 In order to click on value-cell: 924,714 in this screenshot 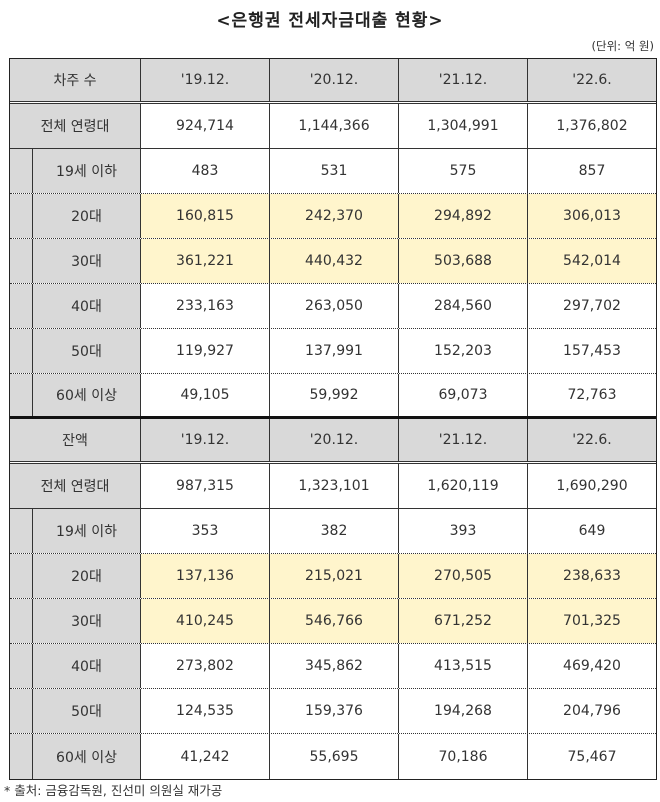, I will do `click(204, 126)`.